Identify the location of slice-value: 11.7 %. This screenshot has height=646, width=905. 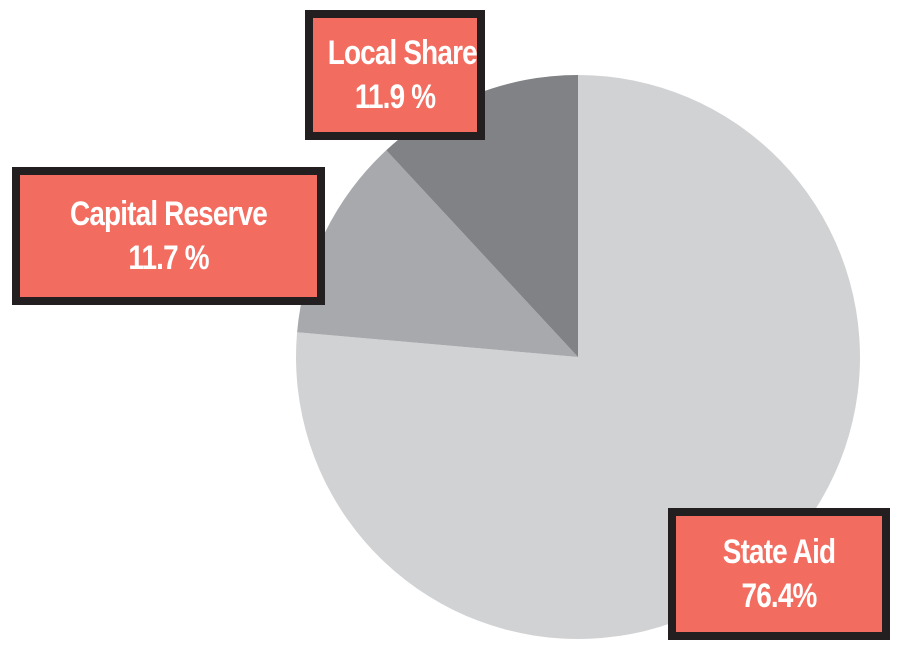
(168, 258).